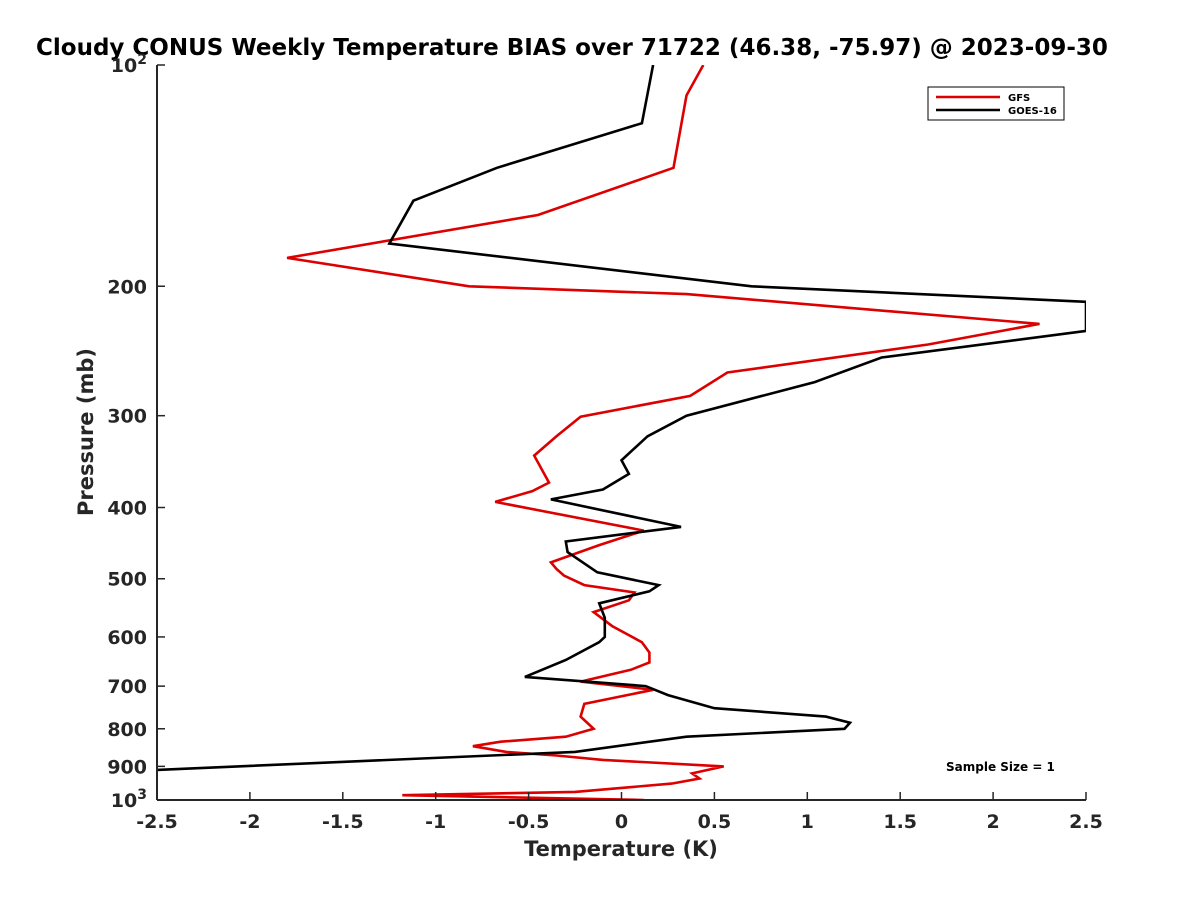 Image resolution: width=1200 pixels, height=900 pixels. Describe the element at coordinates (249, 822) in the screenshot. I see `x-tick-label: -2` at that location.